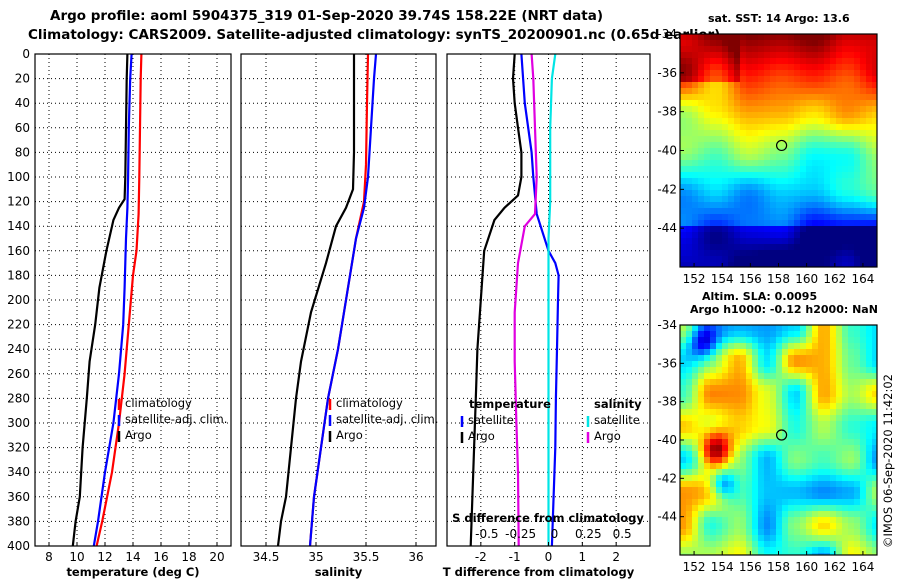 The image size is (900, 580). I want to click on legend-t-satellite-label: satellite, so click(491, 420).